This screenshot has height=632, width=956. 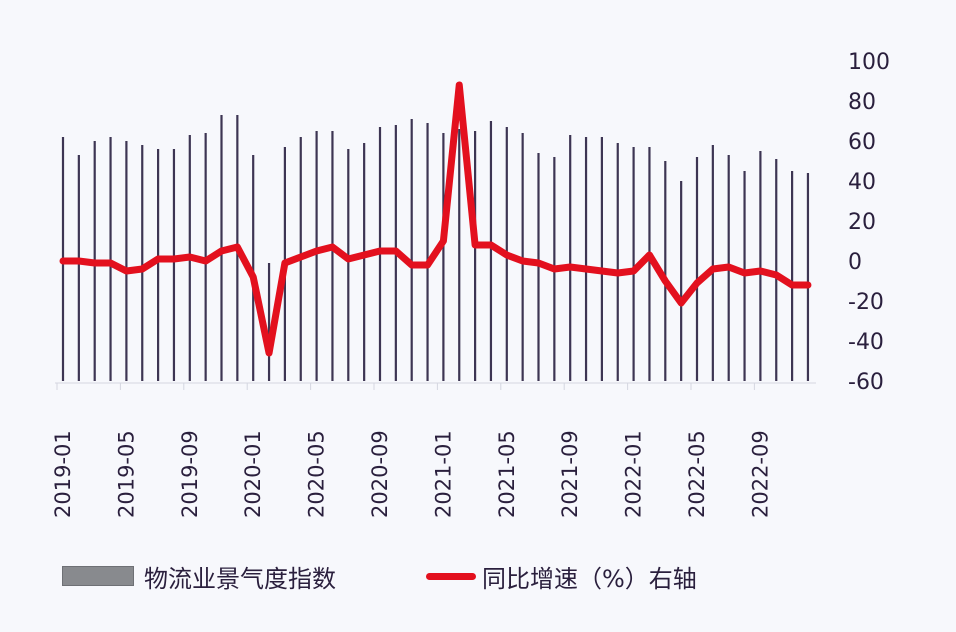 What do you see at coordinates (435, 386) in the screenshot?
I see `x-axis` at bounding box center [435, 386].